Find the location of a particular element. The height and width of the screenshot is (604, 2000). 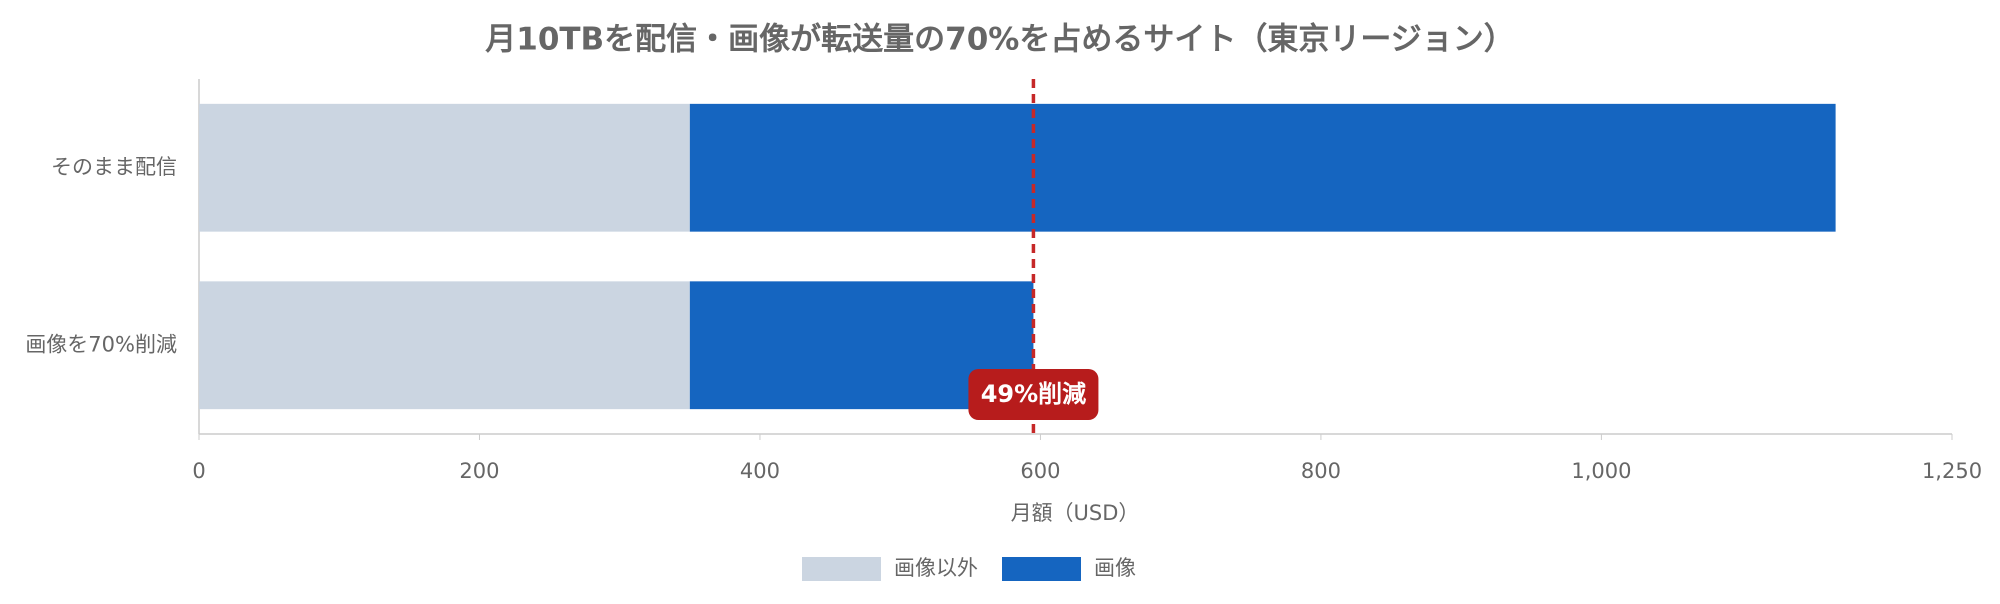

legend-label: 画像以外 is located at coordinates (936, 568).